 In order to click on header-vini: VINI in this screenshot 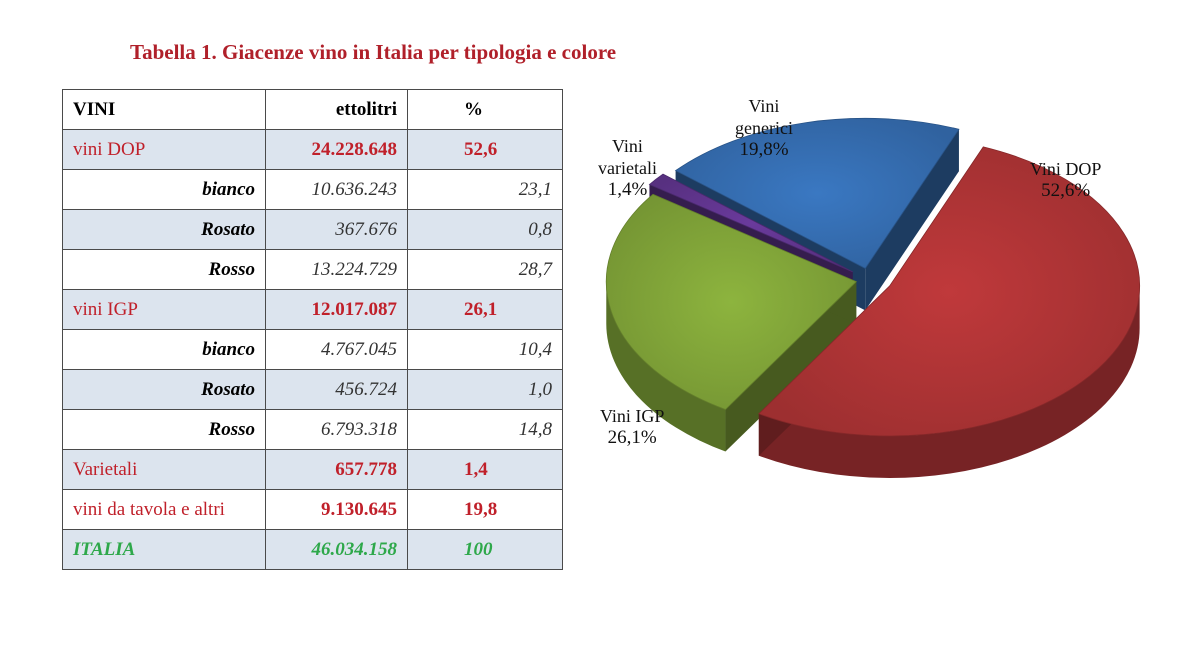, I will do `click(164, 109)`.